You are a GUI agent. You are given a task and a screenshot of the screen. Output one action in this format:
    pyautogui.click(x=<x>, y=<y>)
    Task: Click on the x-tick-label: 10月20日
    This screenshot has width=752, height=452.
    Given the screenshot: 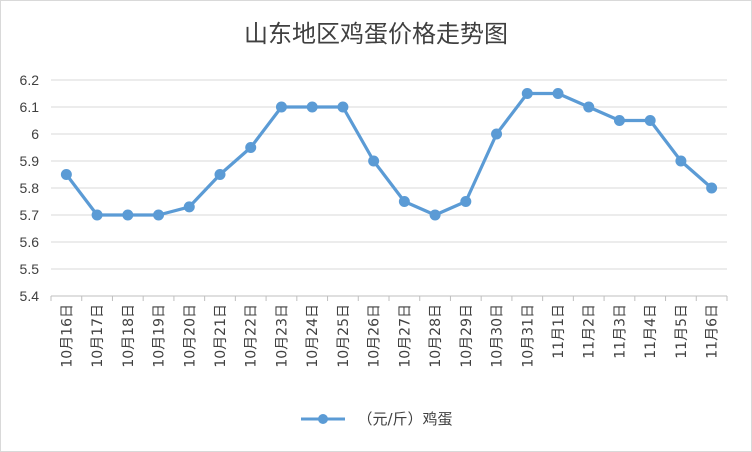 What is the action you would take?
    pyautogui.click(x=190, y=336)
    